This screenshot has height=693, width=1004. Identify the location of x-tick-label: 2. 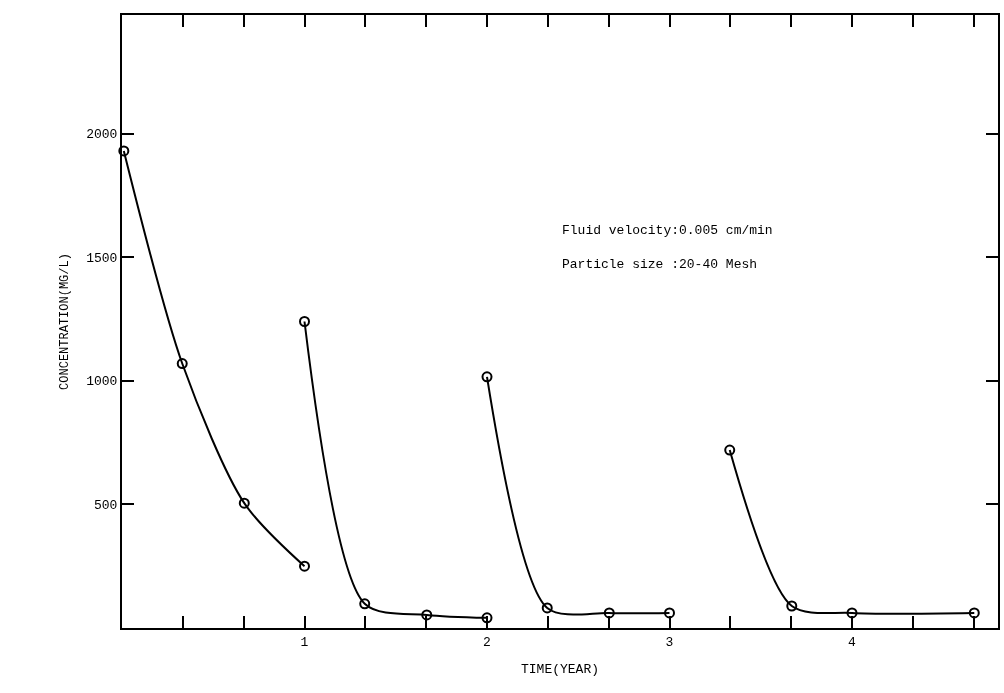
(487, 642).